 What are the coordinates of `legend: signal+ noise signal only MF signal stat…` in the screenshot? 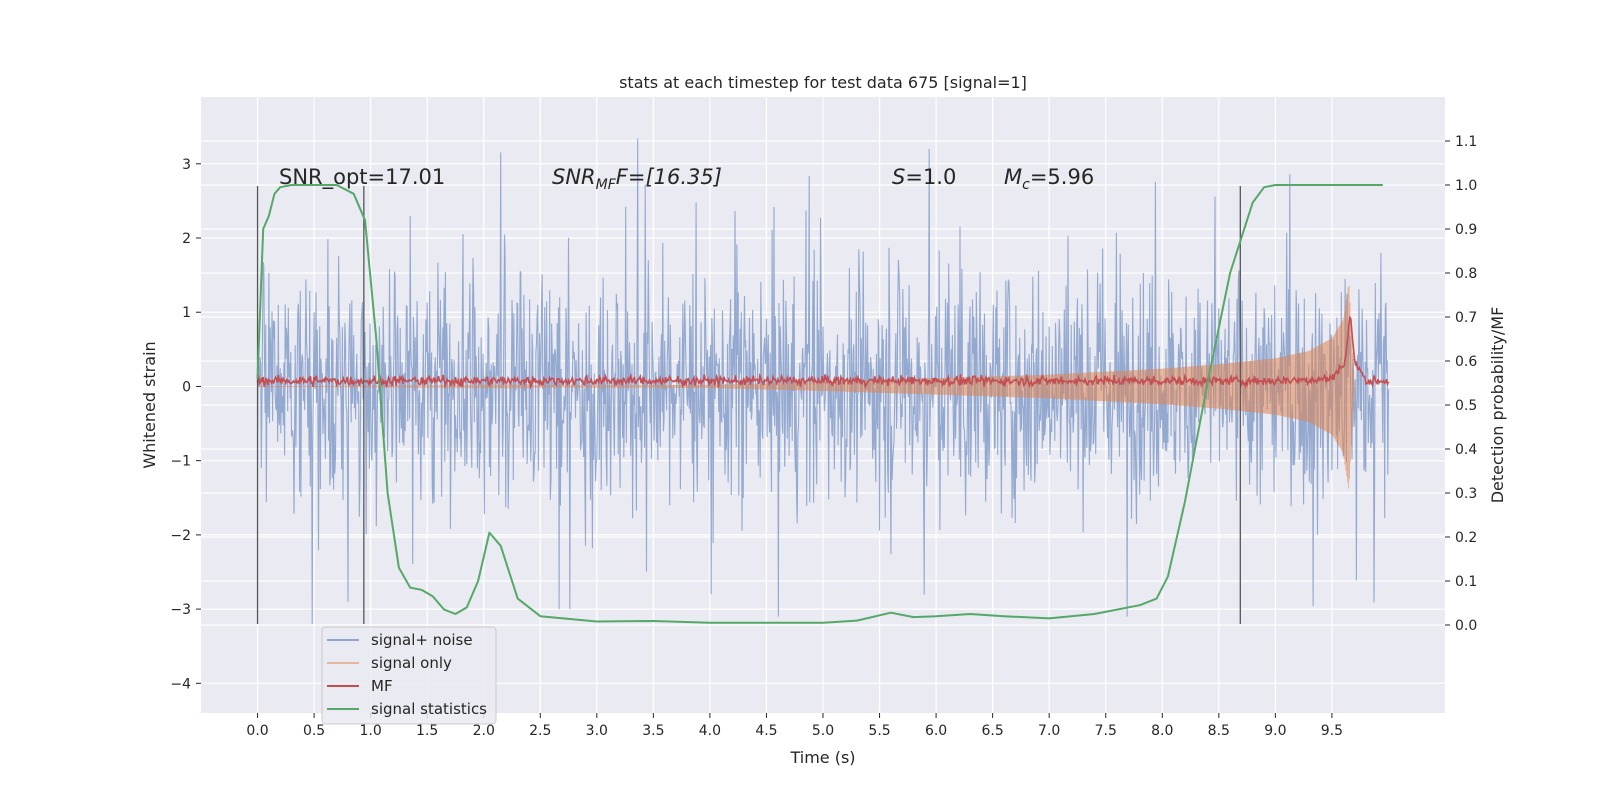 It's located at (409, 675).